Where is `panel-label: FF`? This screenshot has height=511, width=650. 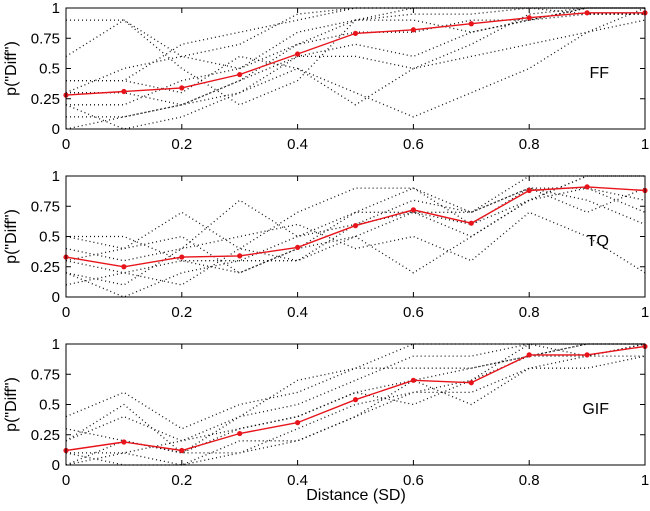
panel-label: FF is located at coordinates (599, 73).